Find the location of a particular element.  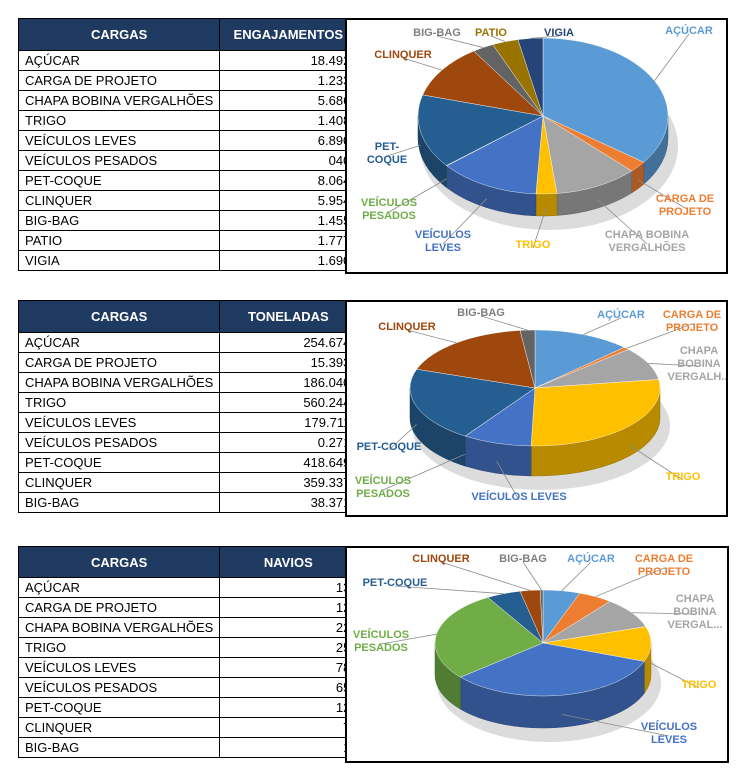

cell-value-veiculos-leves: 179.711 is located at coordinates (288, 422).